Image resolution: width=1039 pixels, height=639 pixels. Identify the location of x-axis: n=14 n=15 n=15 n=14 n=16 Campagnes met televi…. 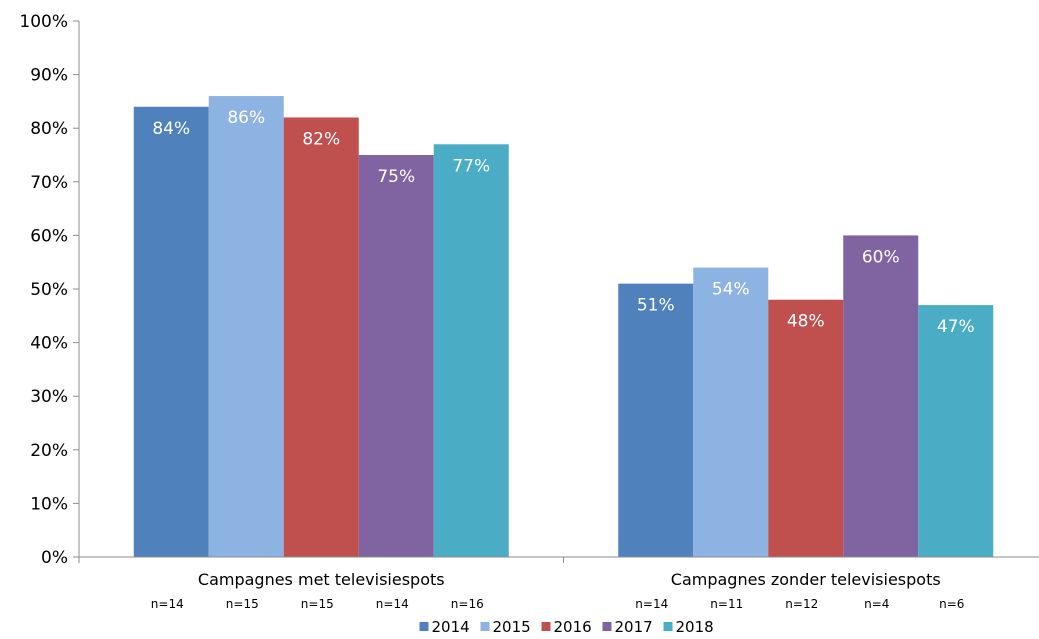
(558, 583).